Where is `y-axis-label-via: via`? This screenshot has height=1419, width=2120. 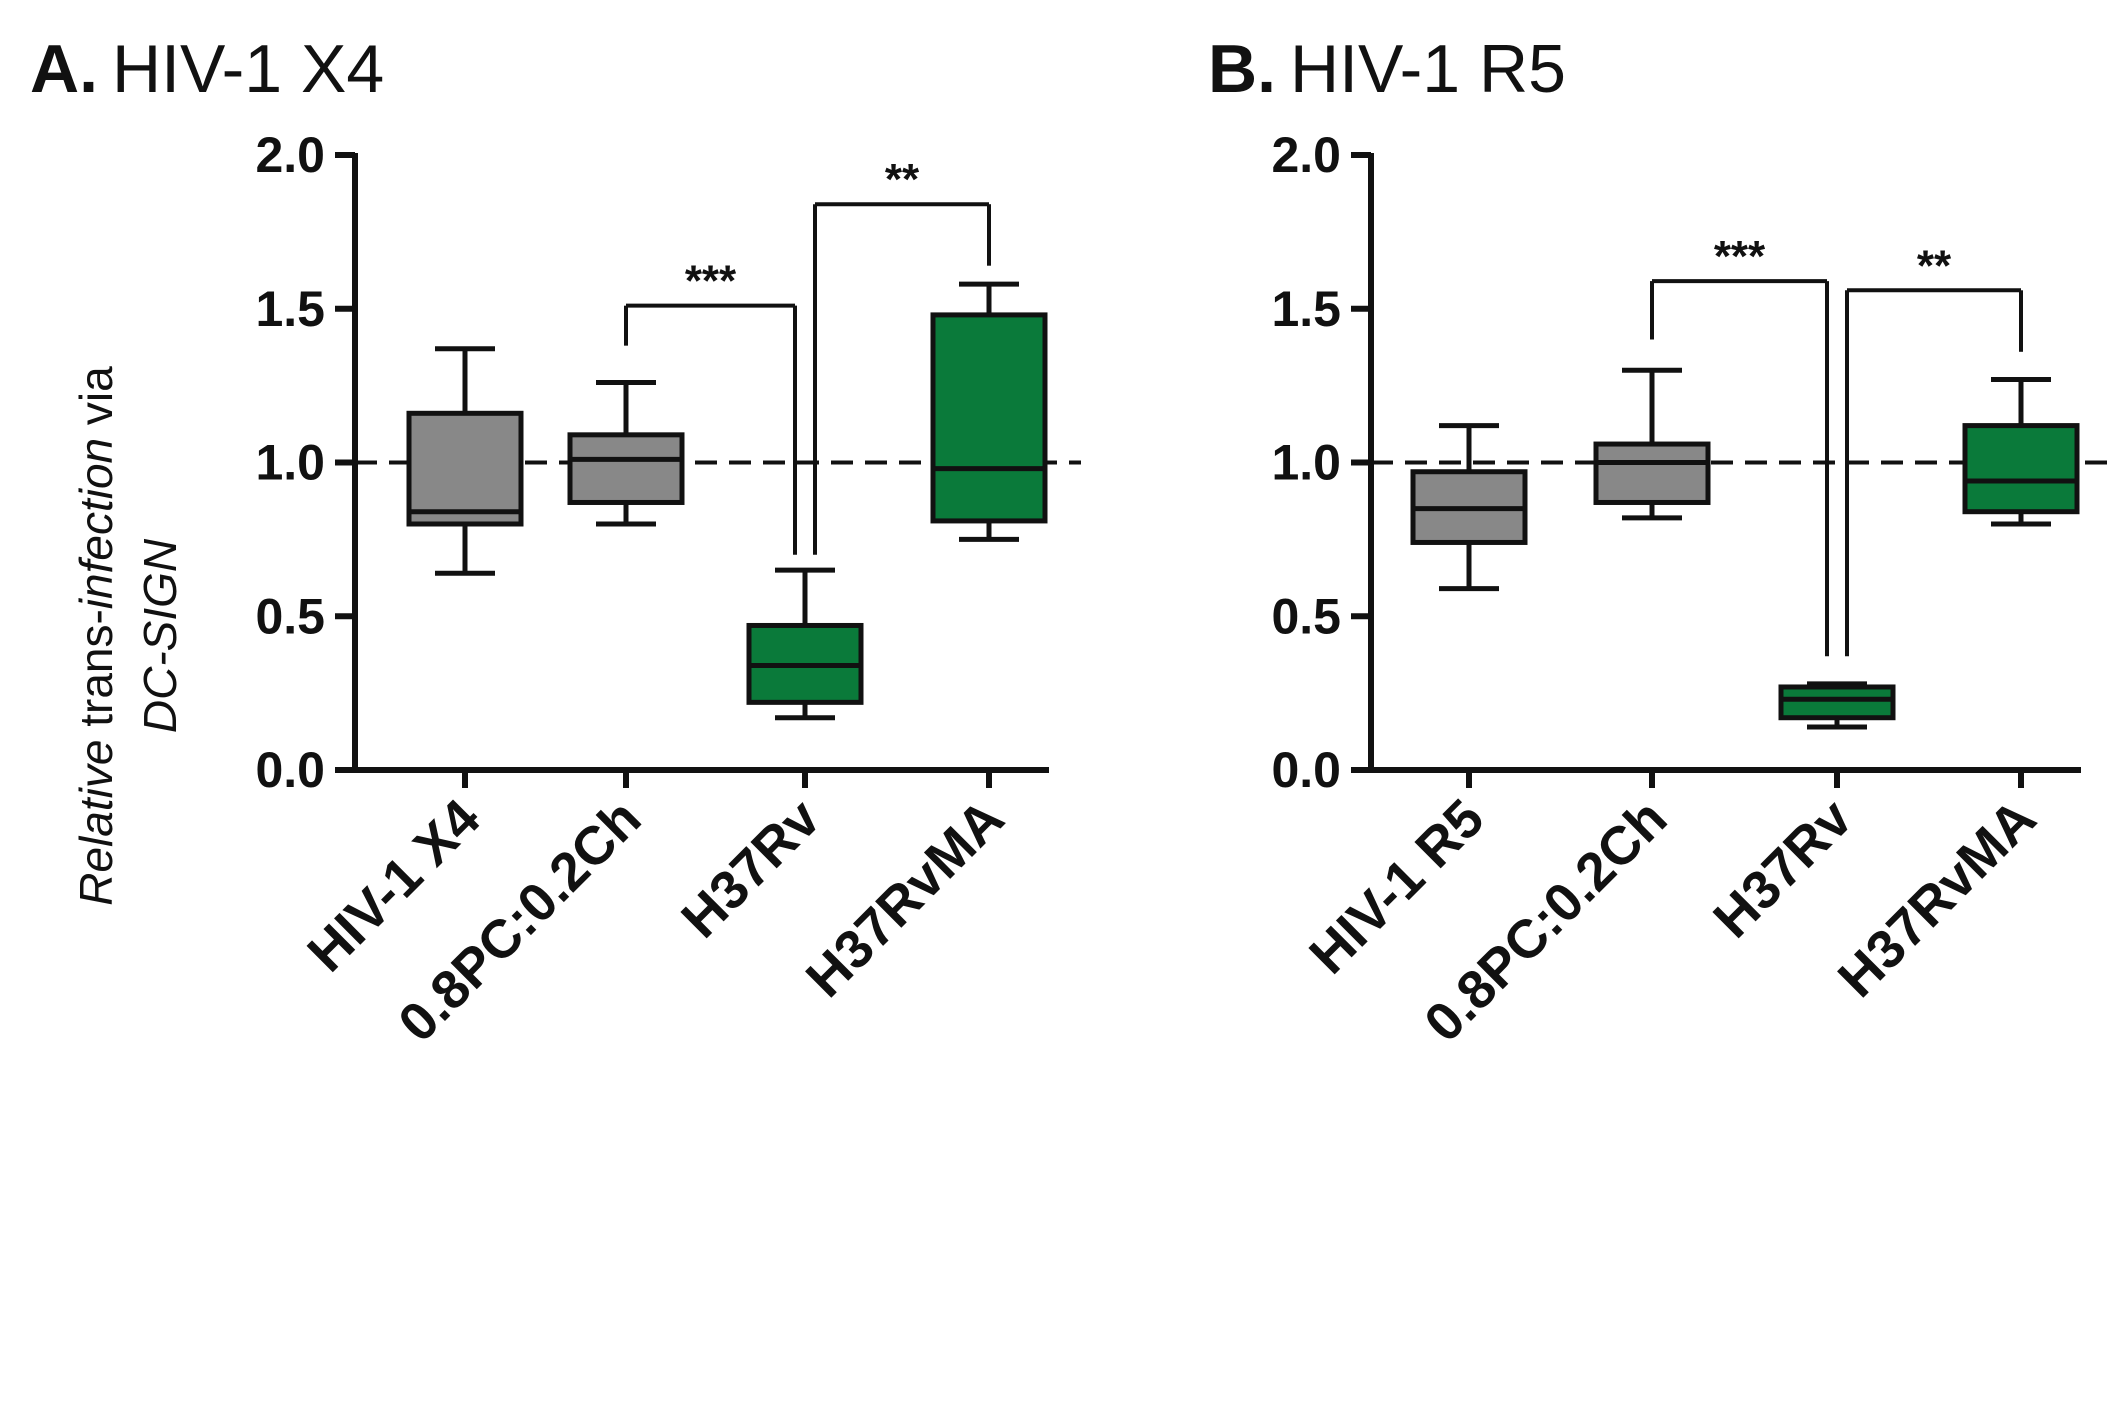 y-axis-label-via: via is located at coordinates (96, 402).